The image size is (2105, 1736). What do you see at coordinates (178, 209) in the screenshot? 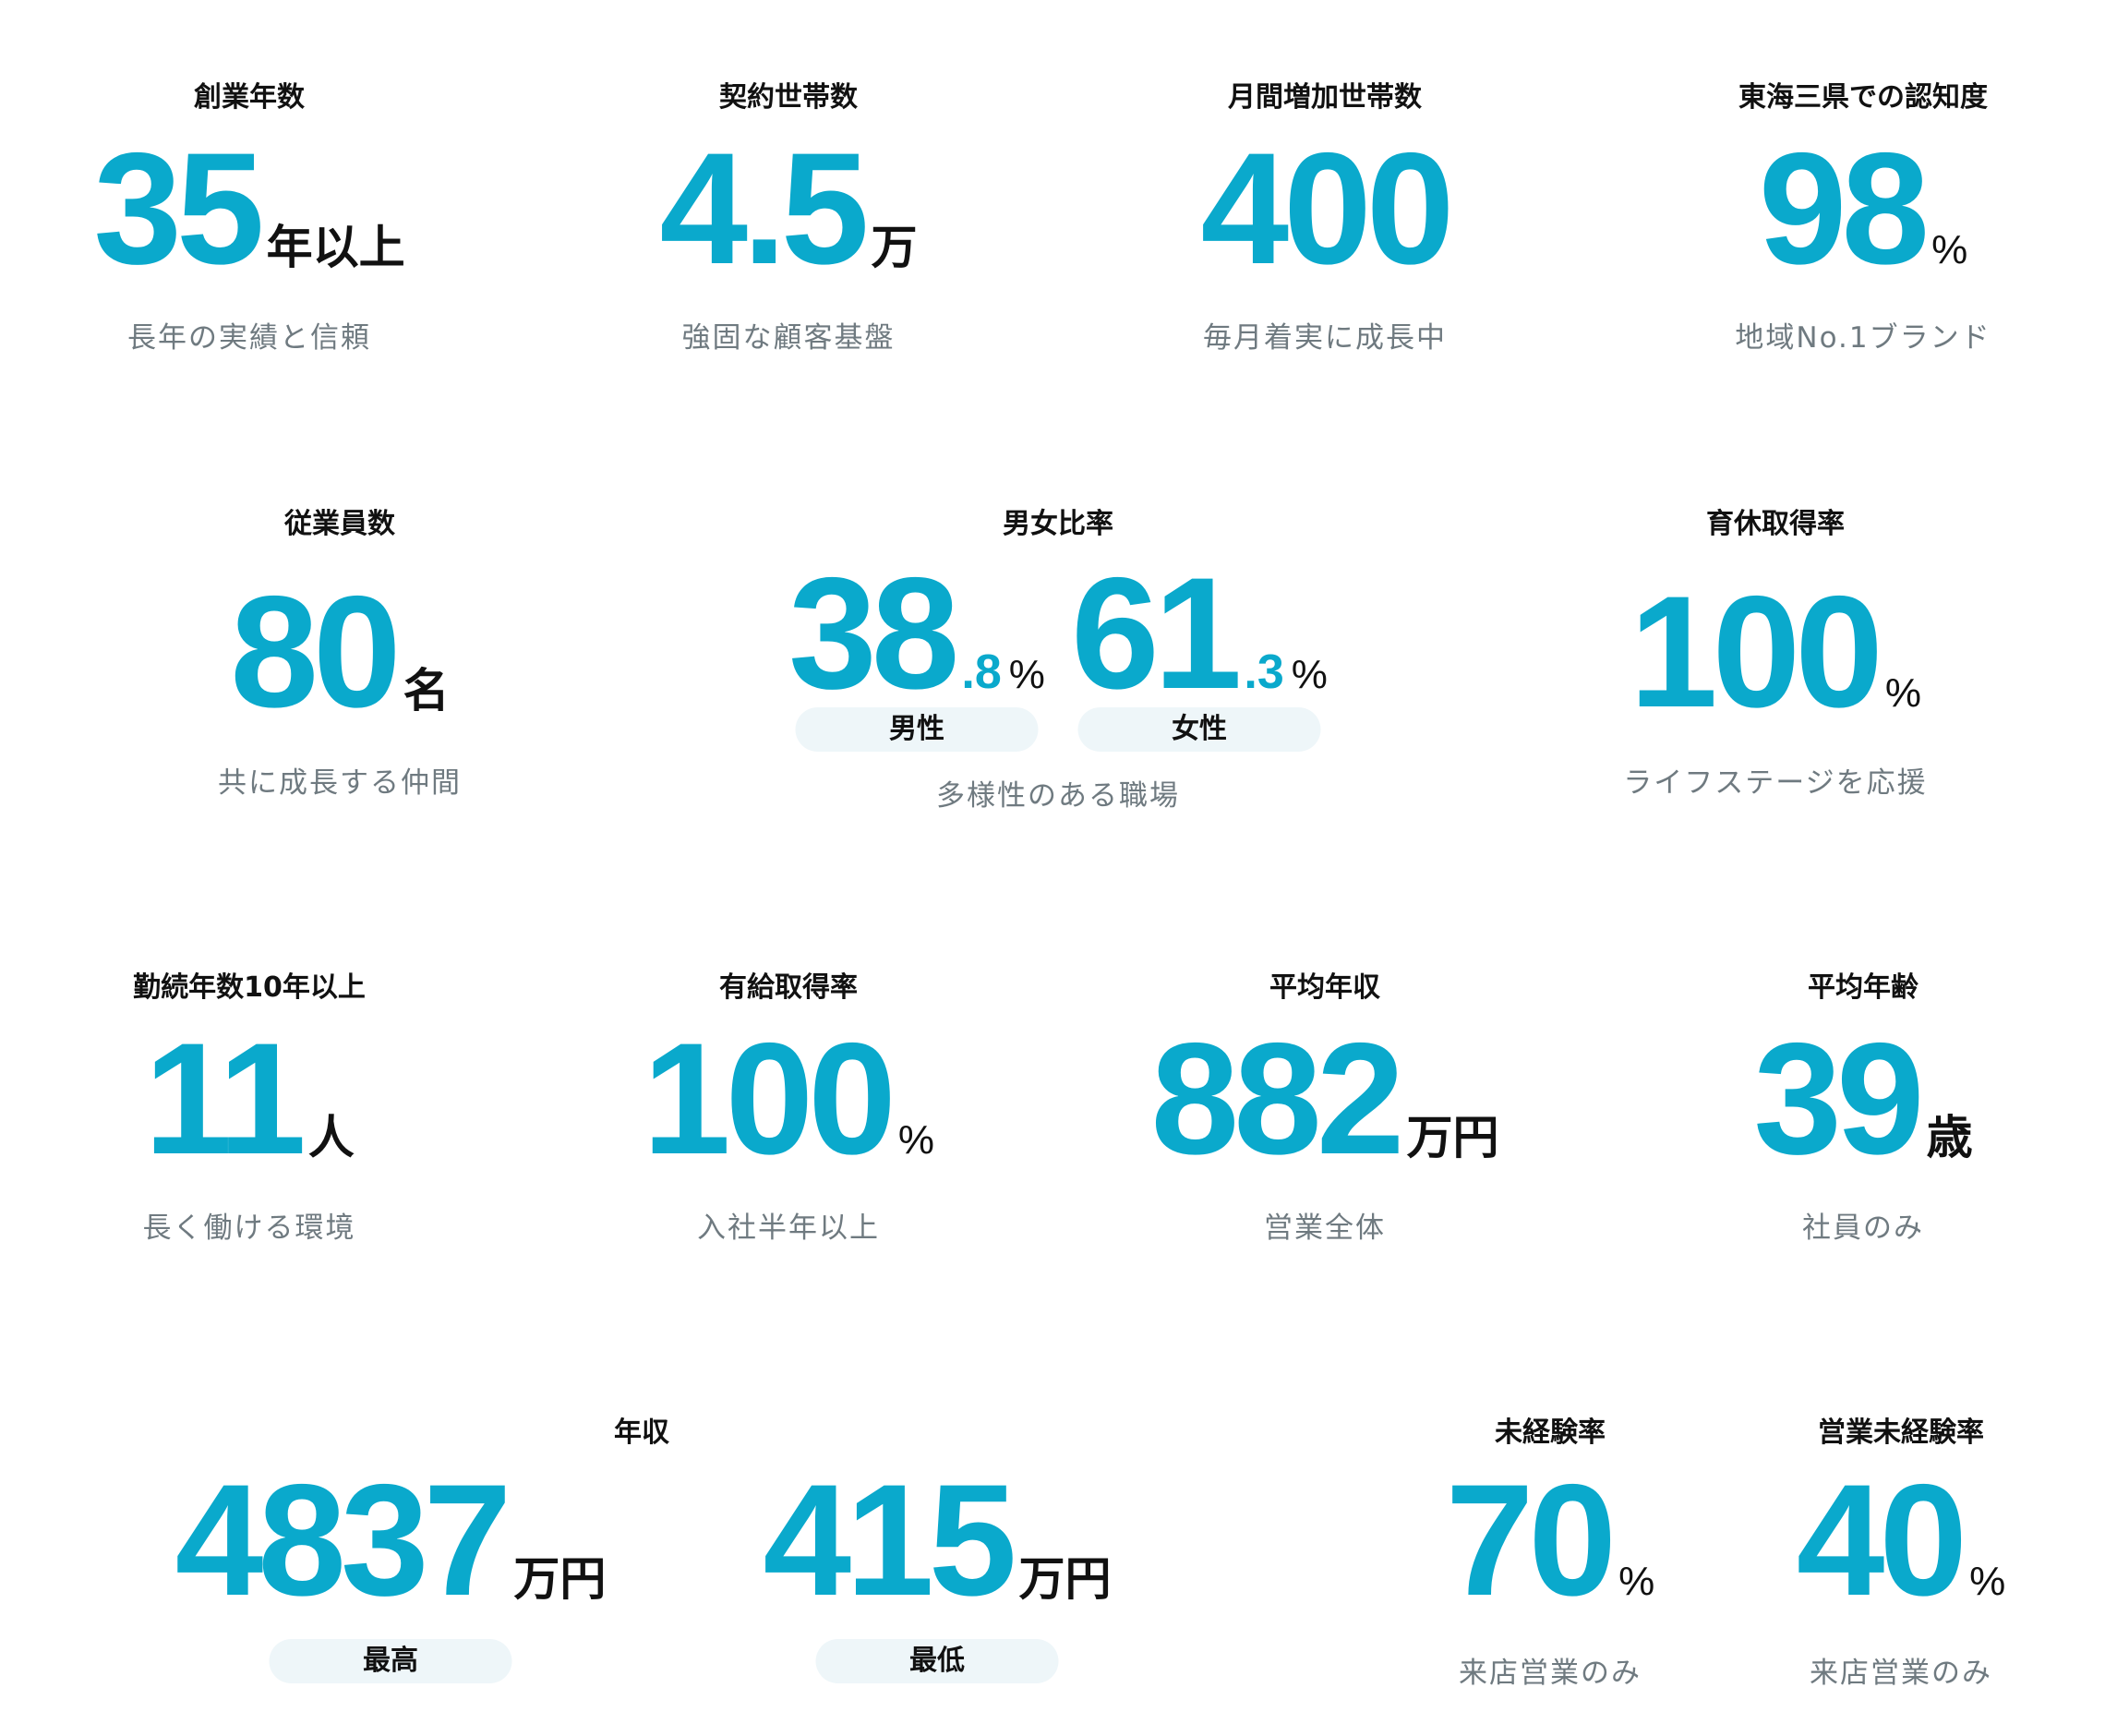
I see `number: 35` at bounding box center [178, 209].